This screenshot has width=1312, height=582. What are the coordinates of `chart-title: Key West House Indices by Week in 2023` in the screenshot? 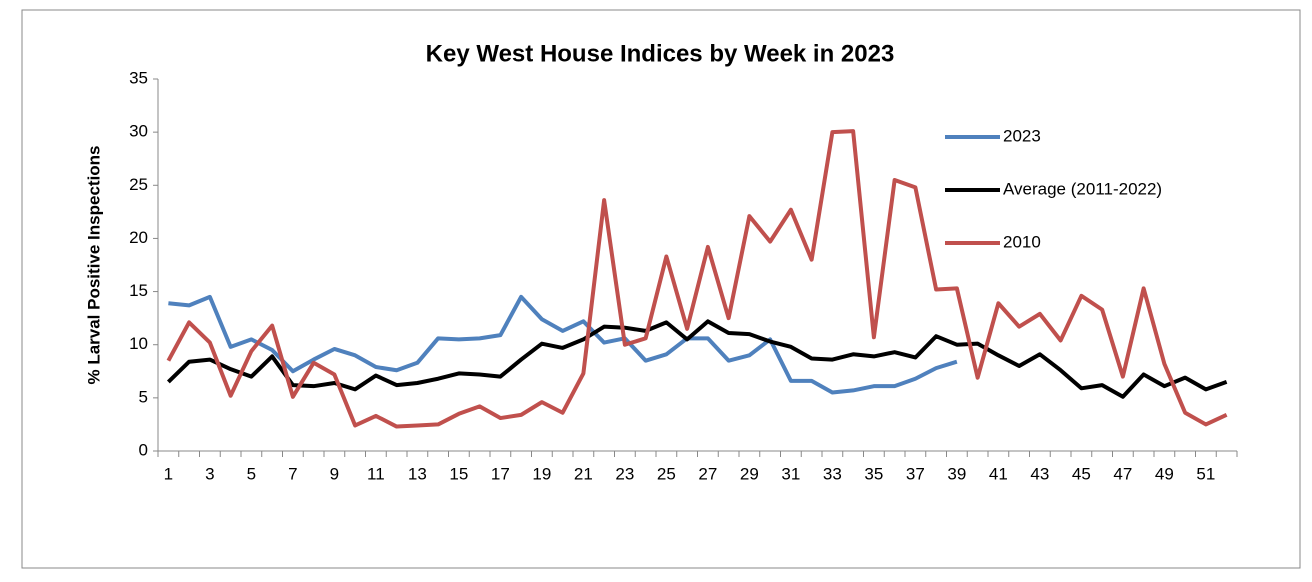 It's located at (660, 53).